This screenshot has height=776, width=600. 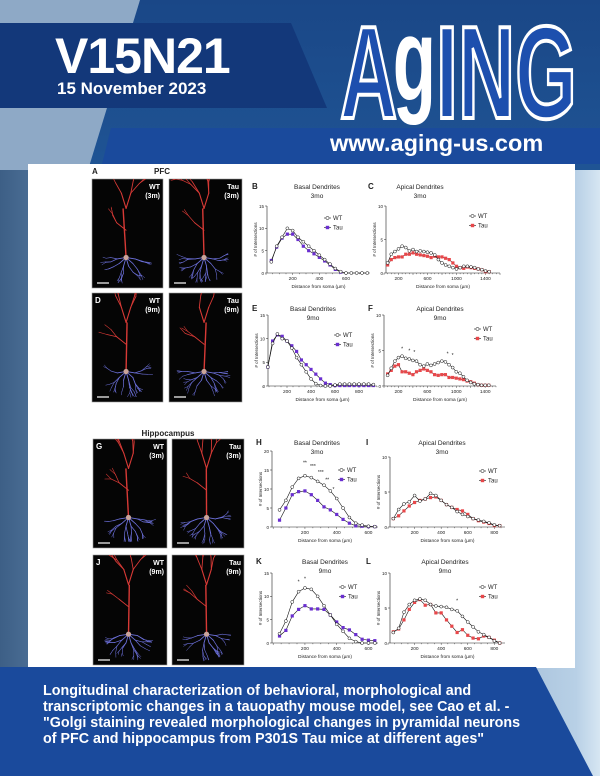 What do you see at coordinates (305, 579) in the screenshot?
I see `significance-marker: *` at bounding box center [305, 579].